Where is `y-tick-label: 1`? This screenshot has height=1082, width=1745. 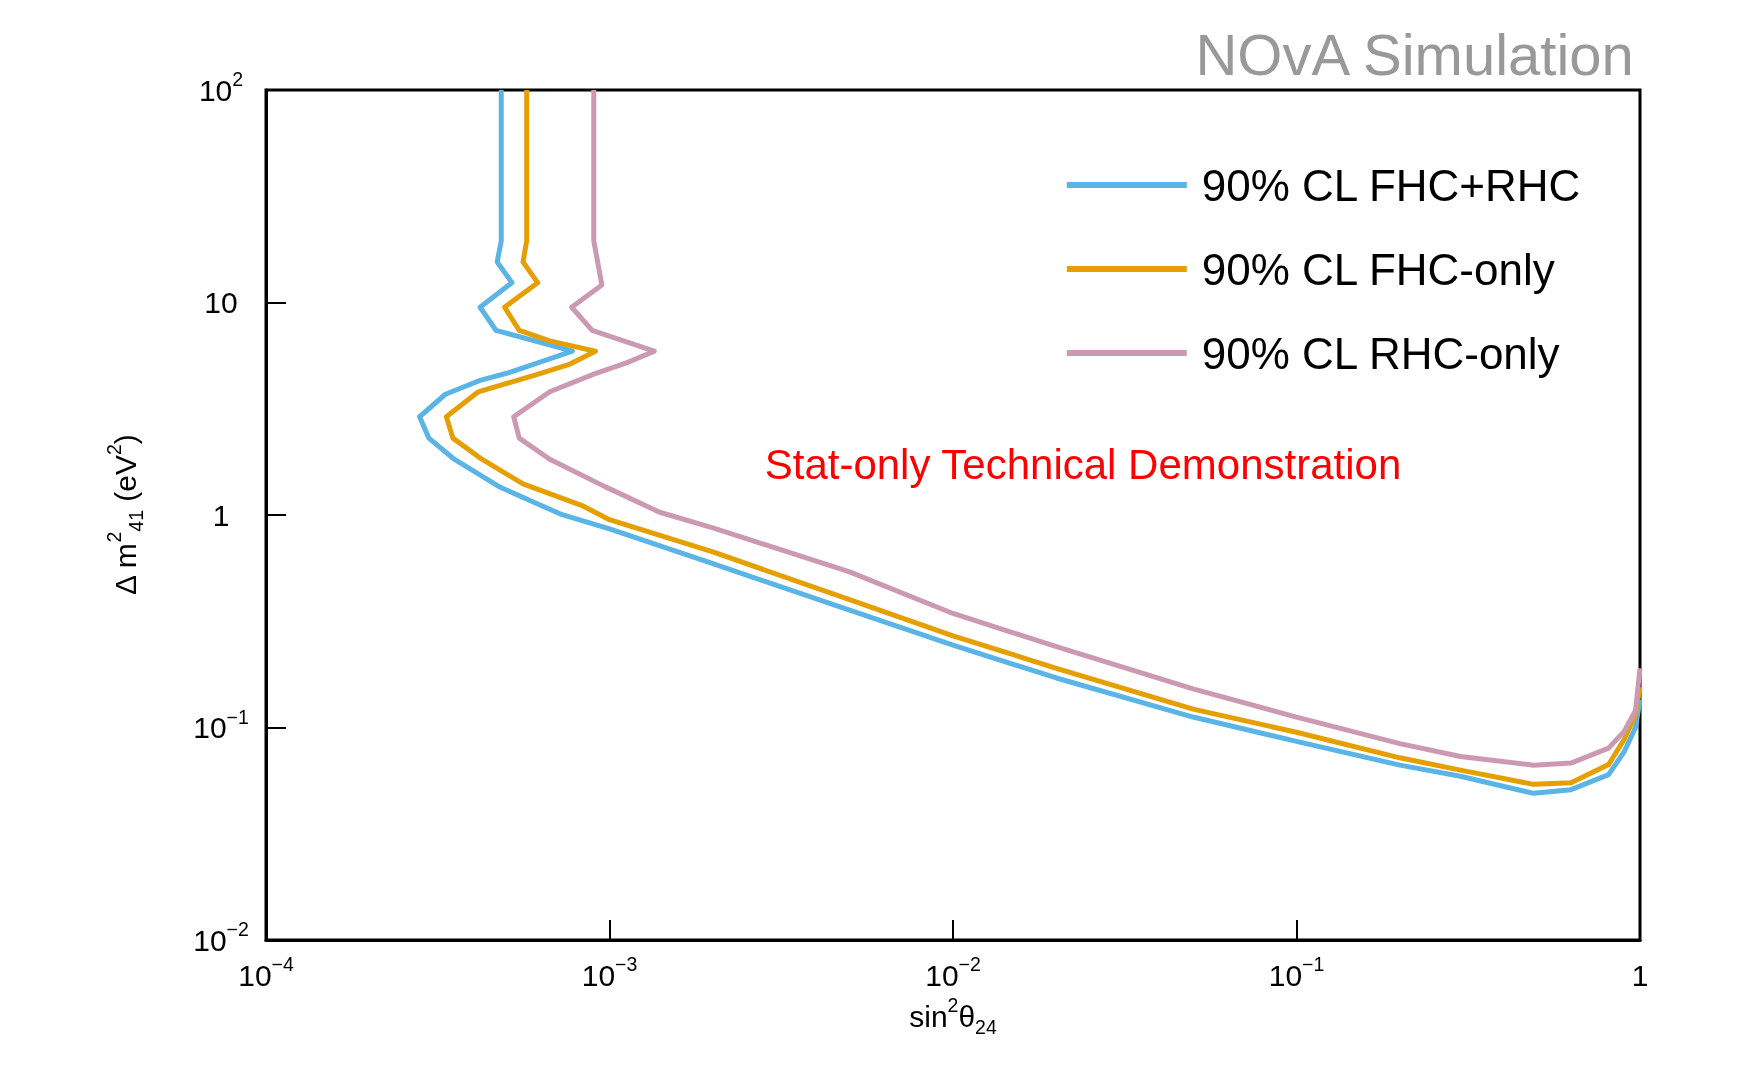
y-tick-label: 1 is located at coordinates (221, 515).